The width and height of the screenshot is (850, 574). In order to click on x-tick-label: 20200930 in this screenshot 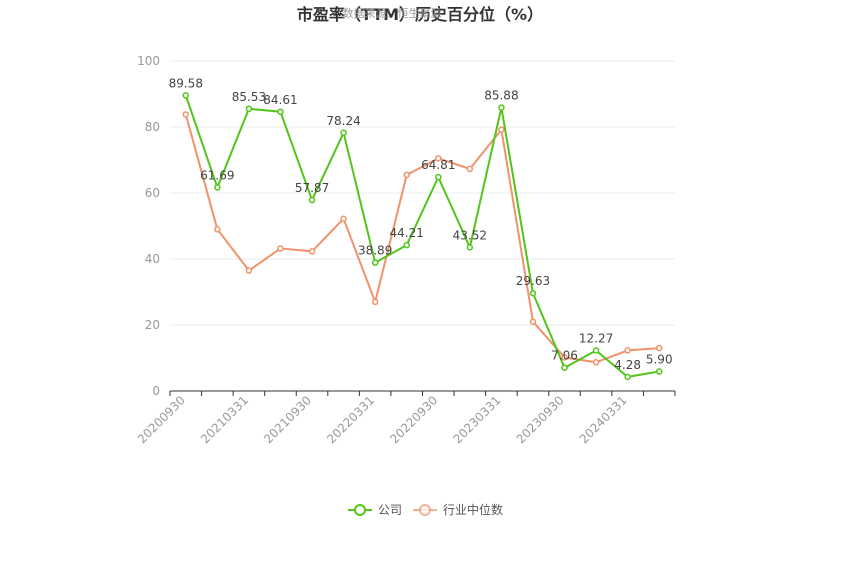, I will do `click(161, 419)`.